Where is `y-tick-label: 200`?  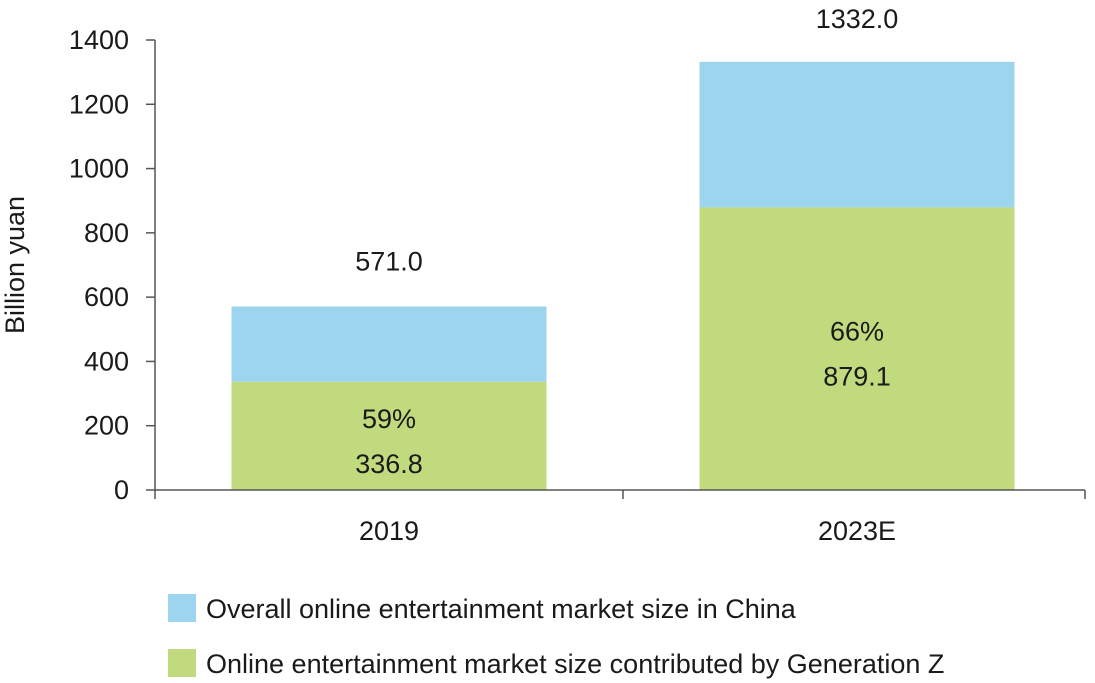
y-tick-label: 200 is located at coordinates (106, 426).